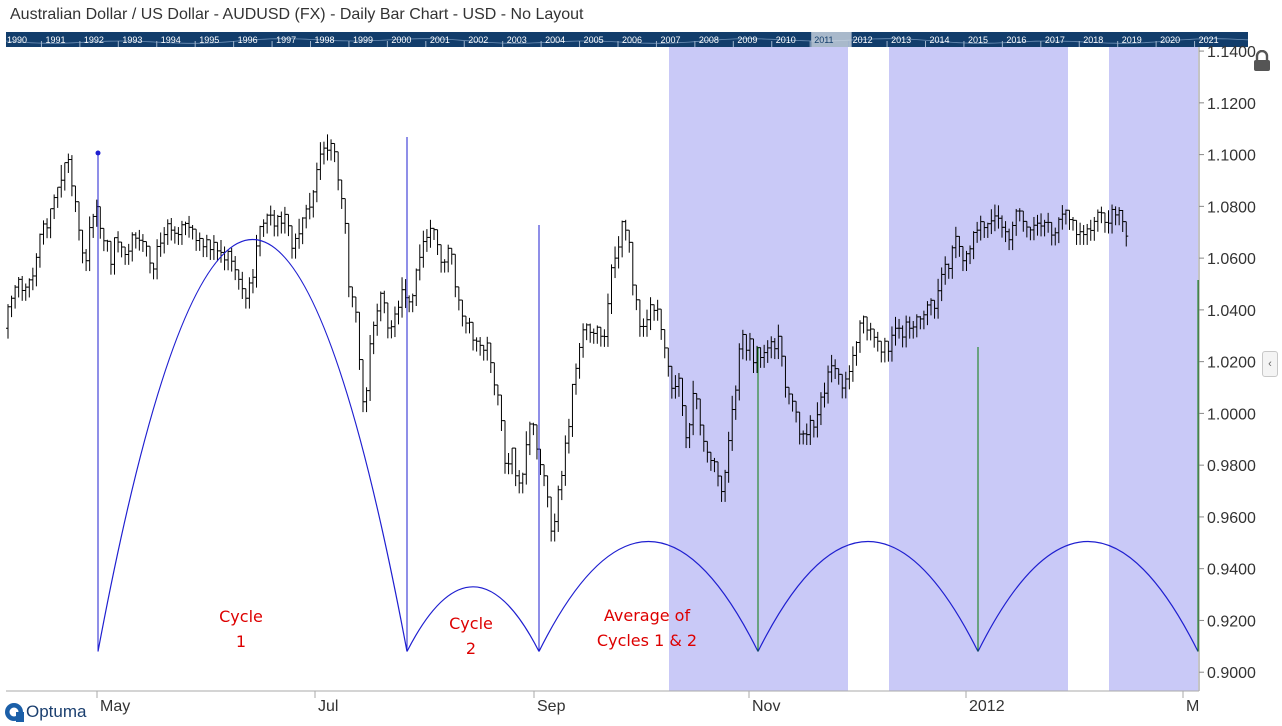 The width and height of the screenshot is (1282, 726). Describe the element at coordinates (94, 40) in the screenshot. I see `year-label: 1992` at that location.